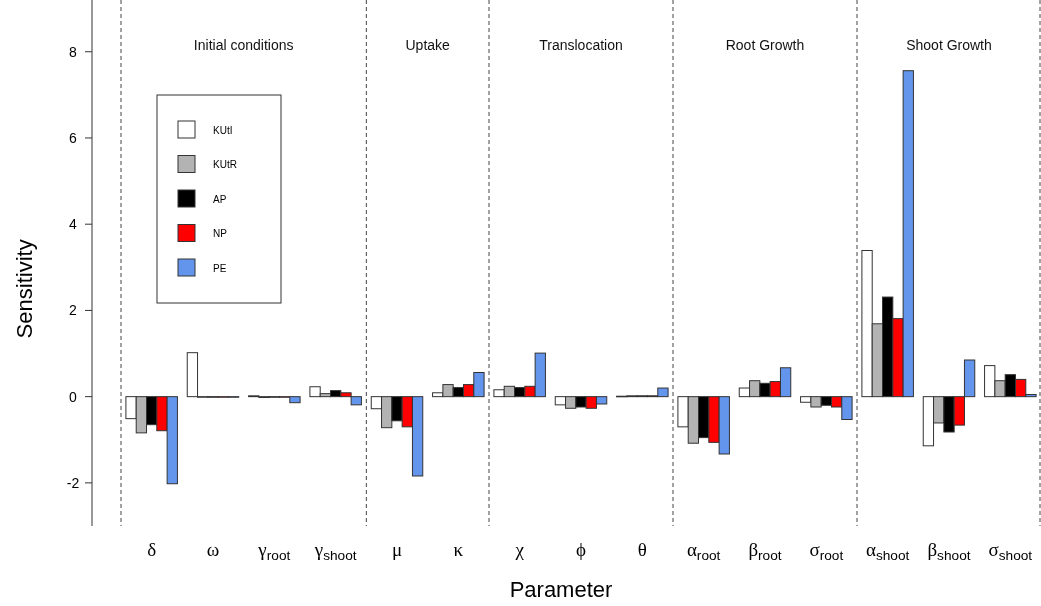 This screenshot has height=606, width=1041. What do you see at coordinates (765, 551) in the screenshot?
I see `x-tick-label: β$_{root}$` at bounding box center [765, 551].